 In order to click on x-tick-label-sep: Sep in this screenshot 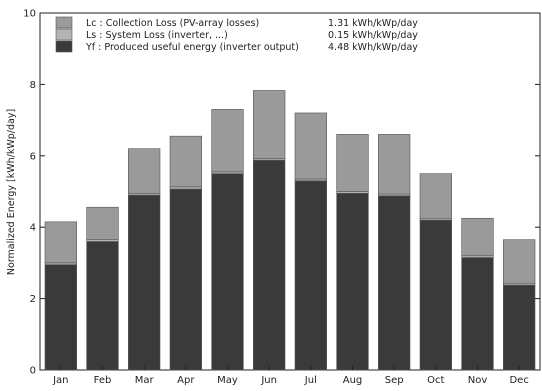, I will do `click(394, 380)`.